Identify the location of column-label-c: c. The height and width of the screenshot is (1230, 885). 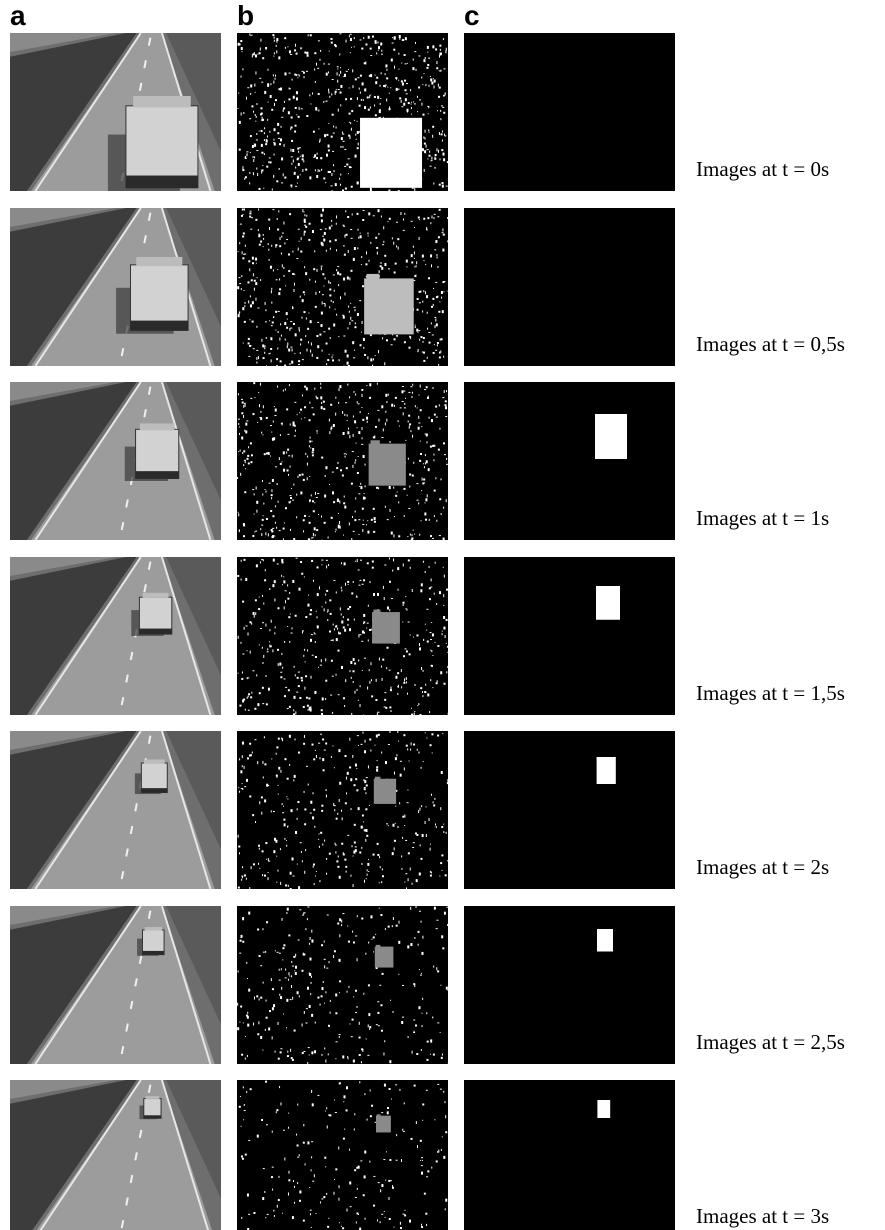
(472, 15).